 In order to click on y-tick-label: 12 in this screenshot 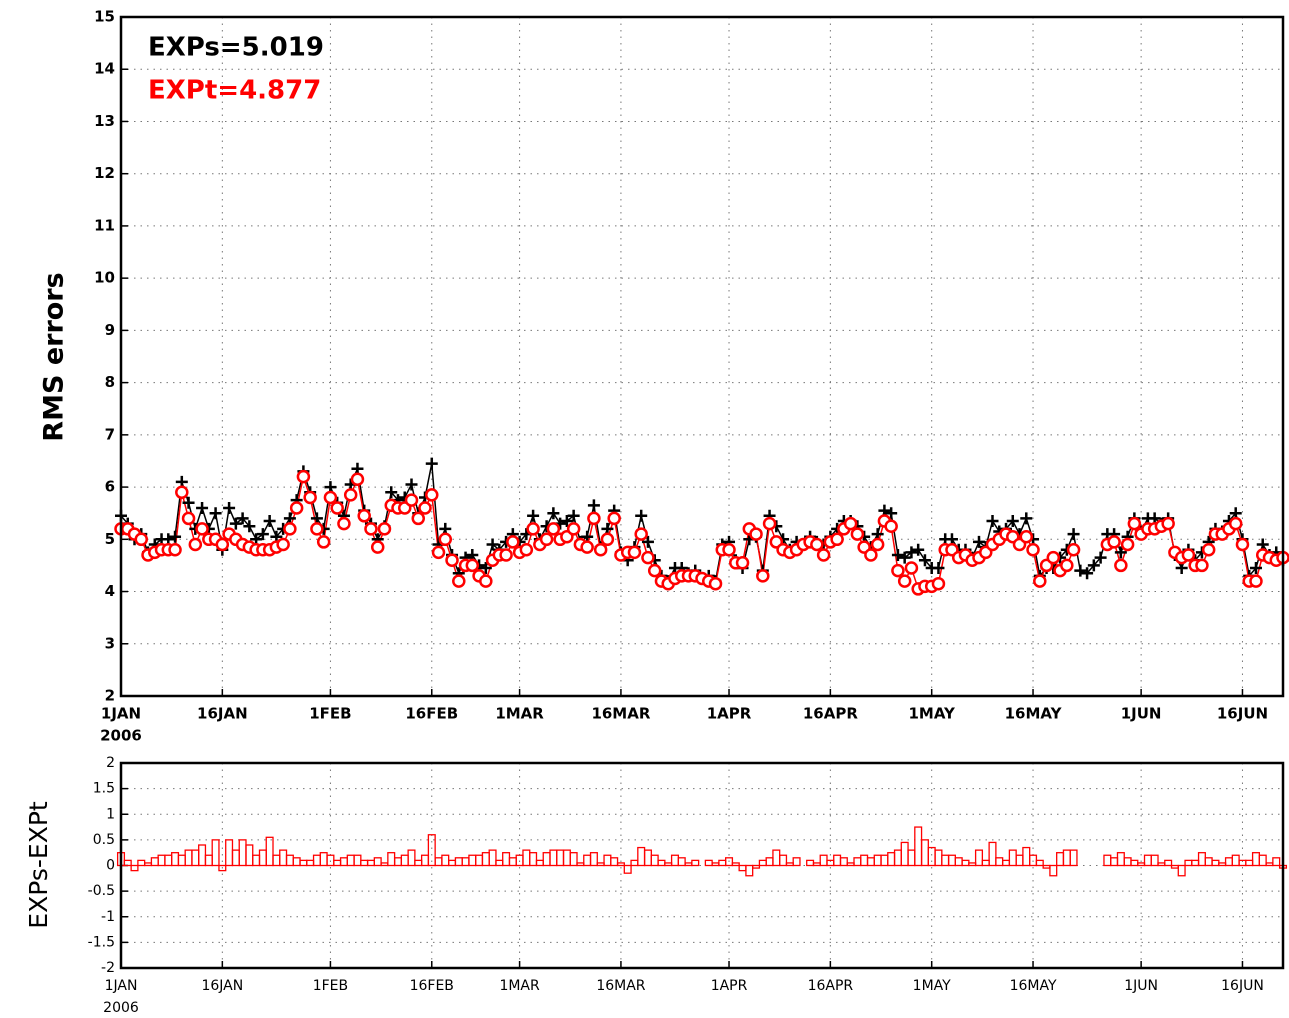, I will do `click(104, 173)`.